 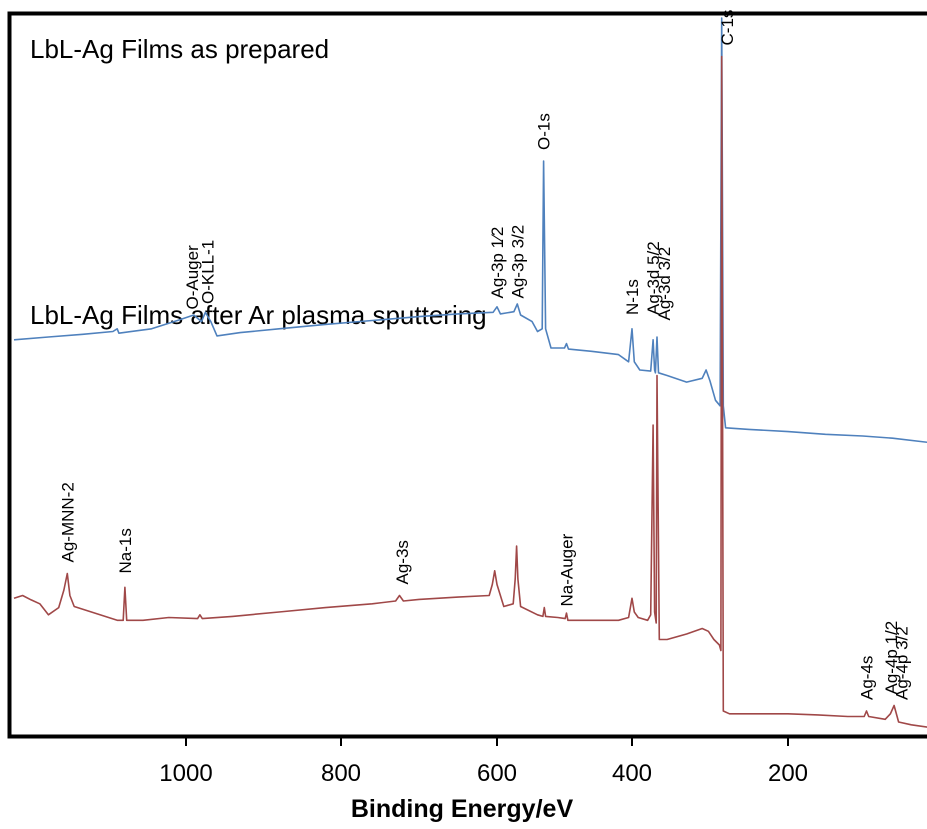 What do you see at coordinates (258, 315) in the screenshot?
I see `bottom-spectrum-title: LbL-Ag Films after Ar plasma sputtering` at bounding box center [258, 315].